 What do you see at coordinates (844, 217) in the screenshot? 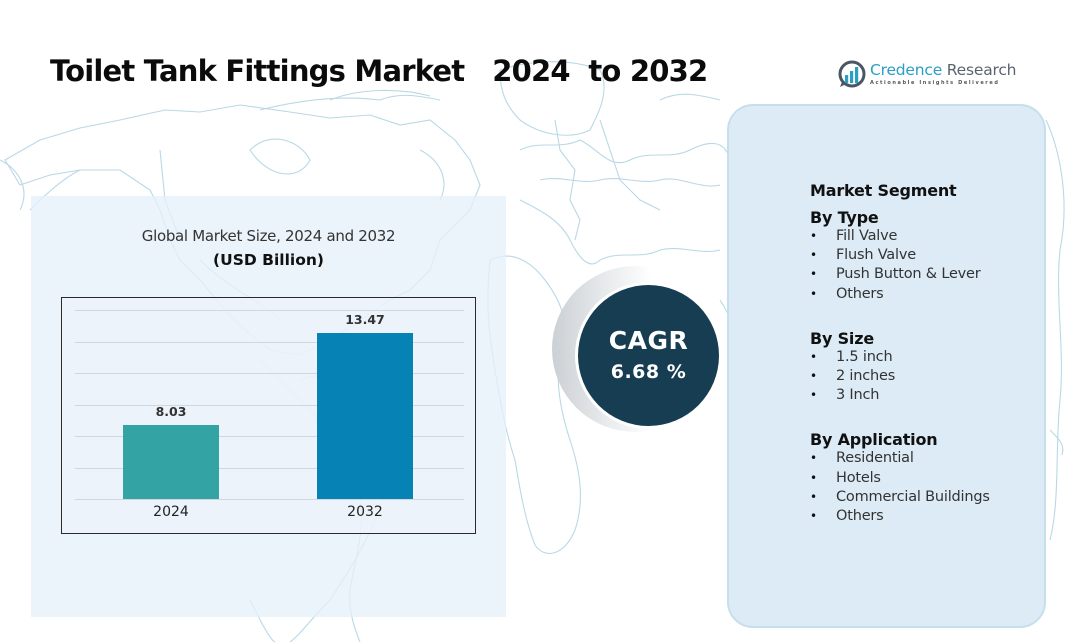
I see `segment-group-title: By Type` at bounding box center [844, 217].